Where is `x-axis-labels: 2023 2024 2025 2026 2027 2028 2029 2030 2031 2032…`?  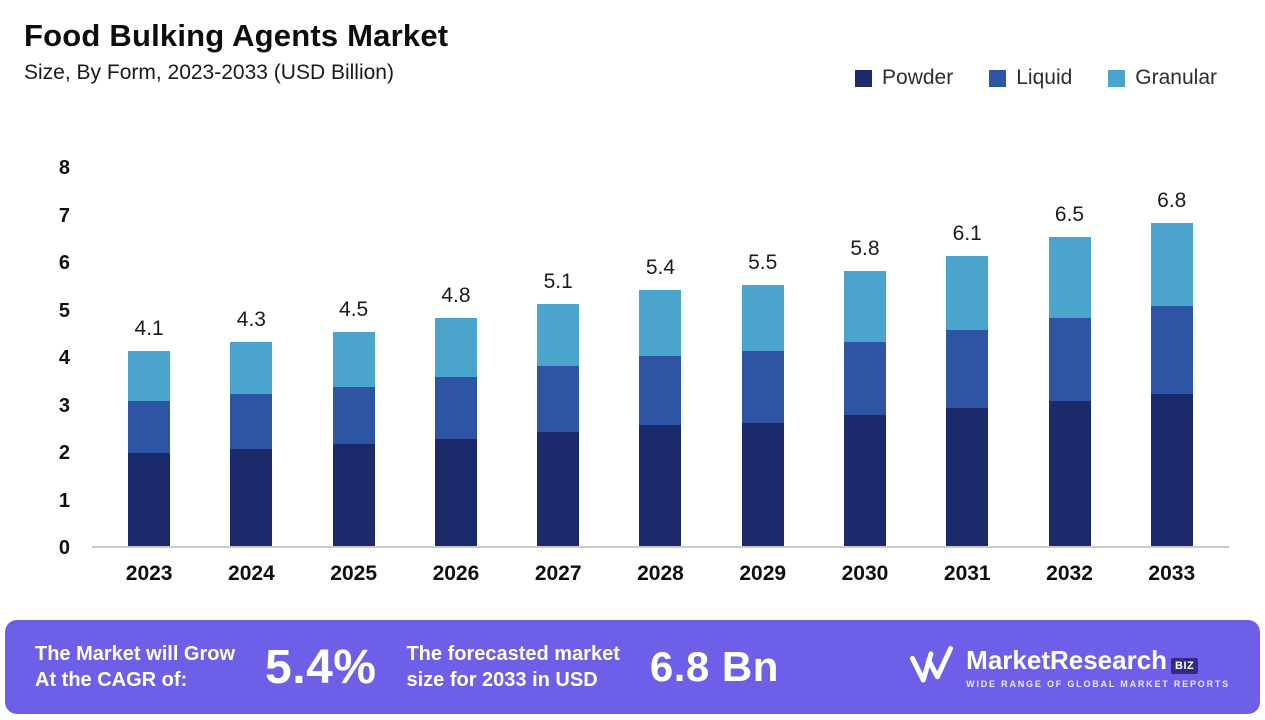
x-axis-labels: 2023 2024 2025 2026 2027 2028 2029 2030 2031 2032… is located at coordinates (660, 574).